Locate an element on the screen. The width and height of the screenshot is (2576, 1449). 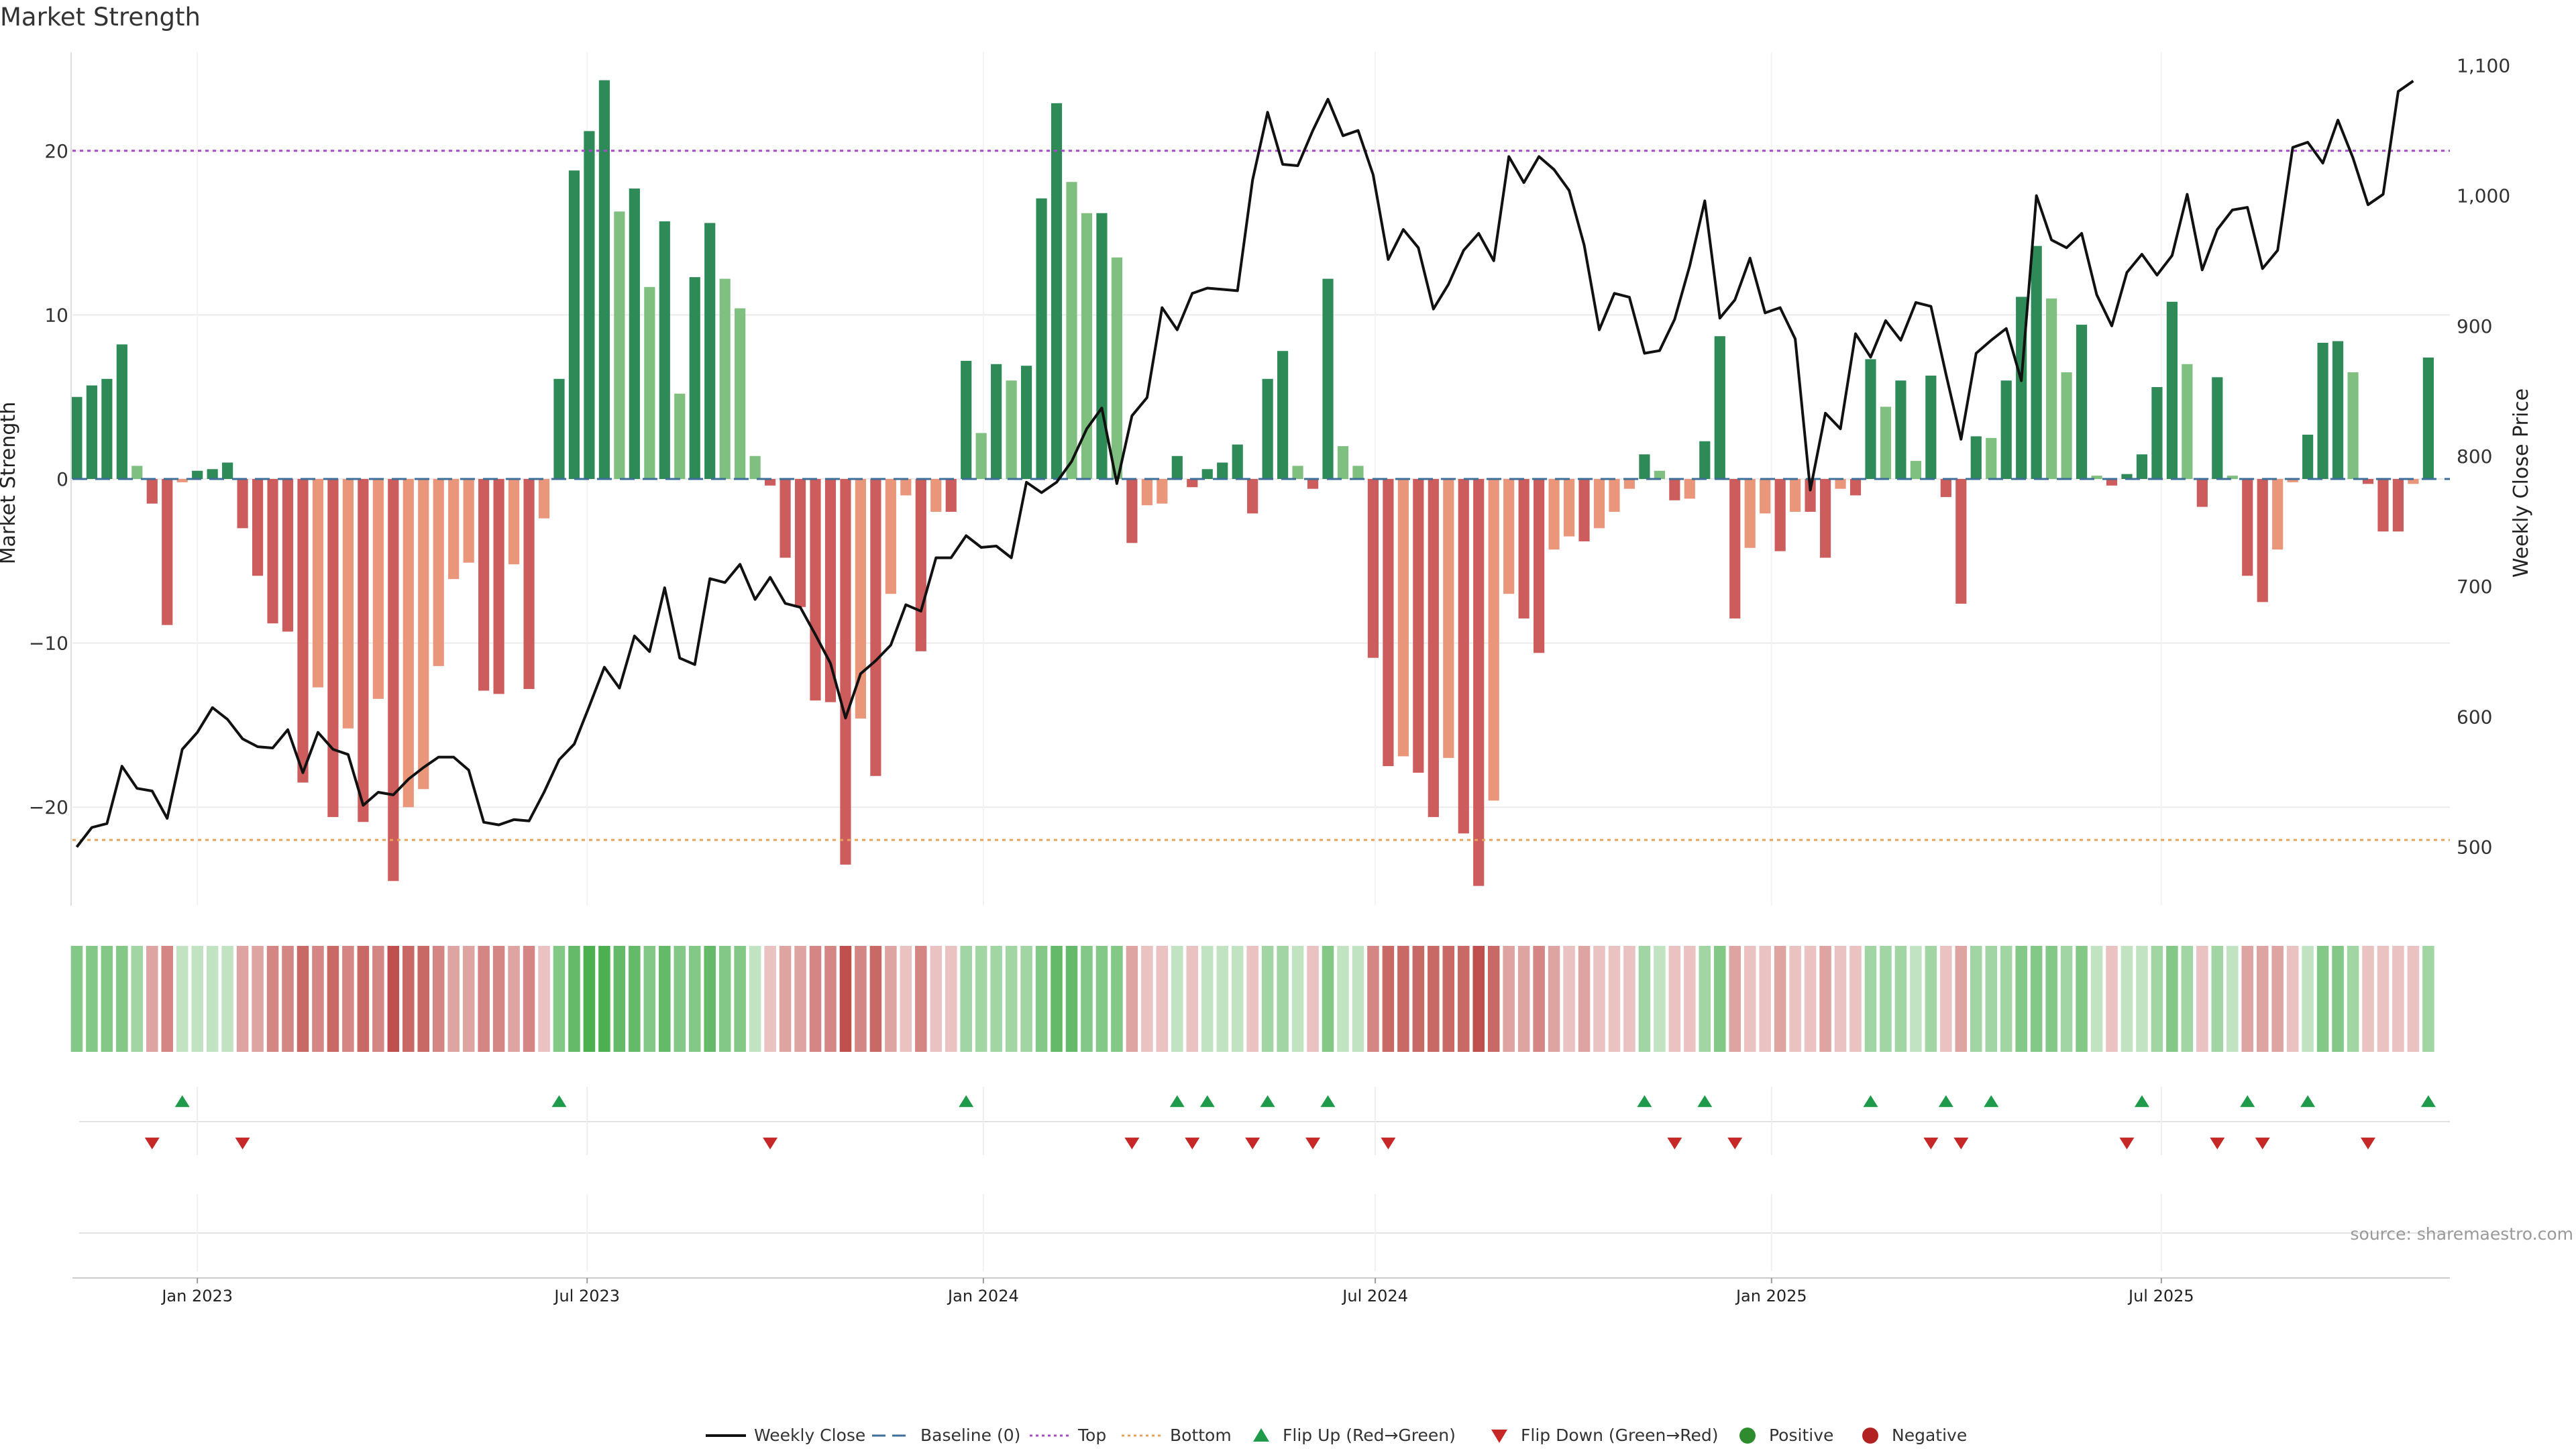
right-tick-label: 1,100 is located at coordinates (2483, 65).